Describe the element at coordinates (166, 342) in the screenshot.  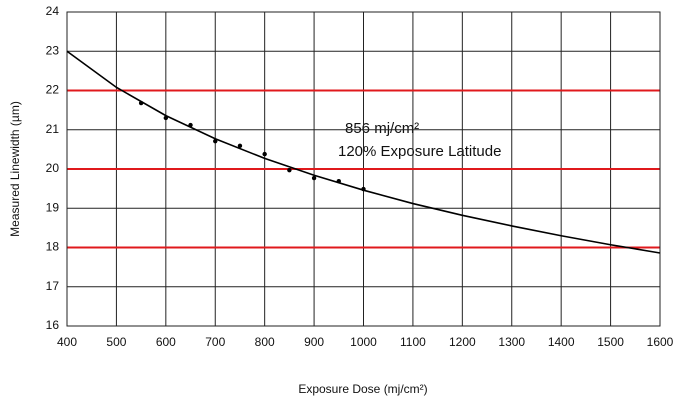
I see `x-tick-label: 600` at that location.